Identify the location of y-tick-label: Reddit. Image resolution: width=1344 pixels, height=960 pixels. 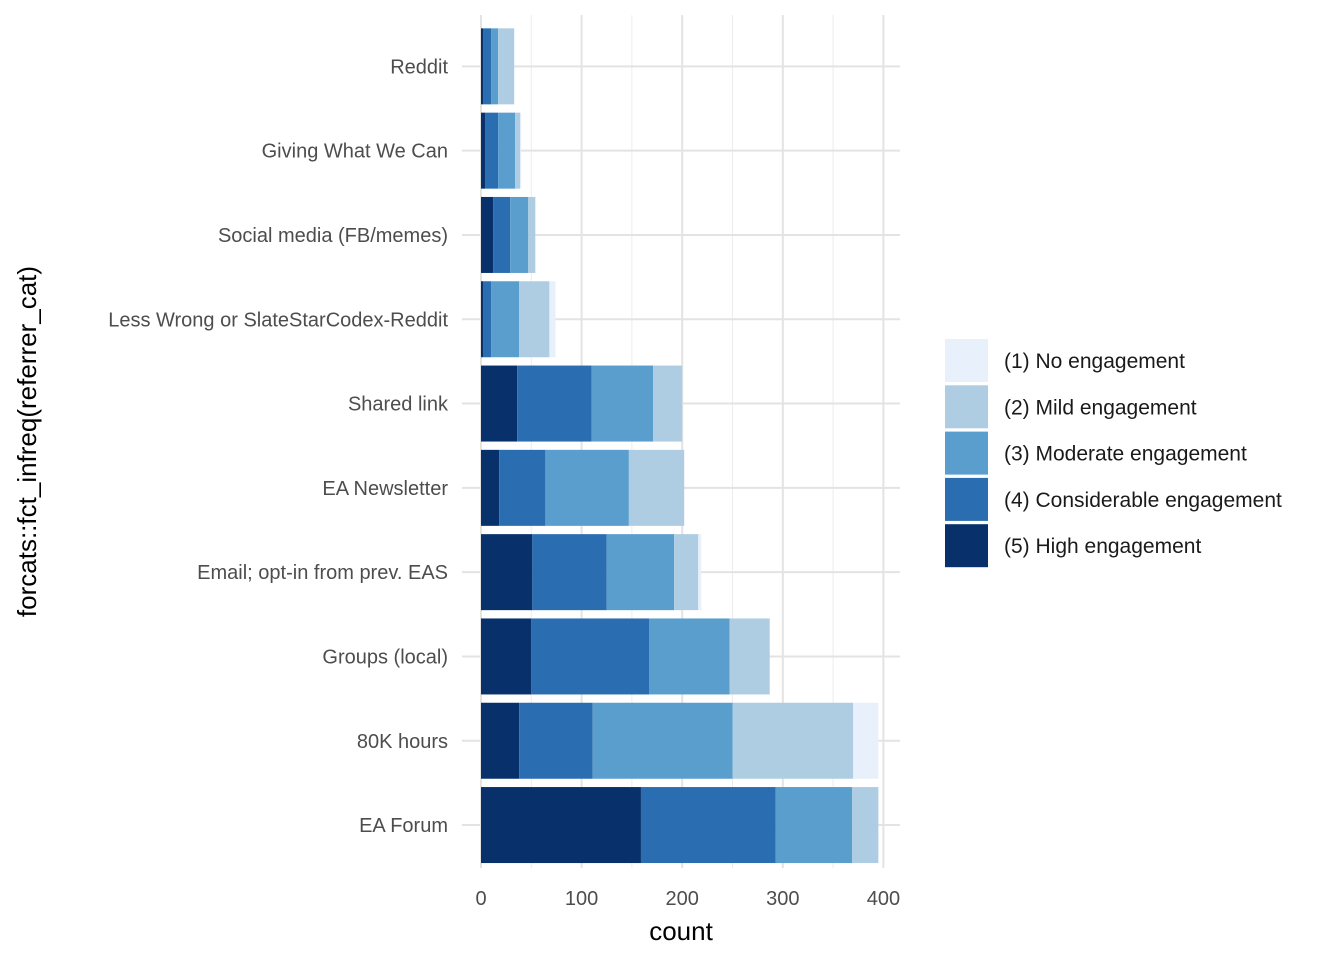
(419, 67).